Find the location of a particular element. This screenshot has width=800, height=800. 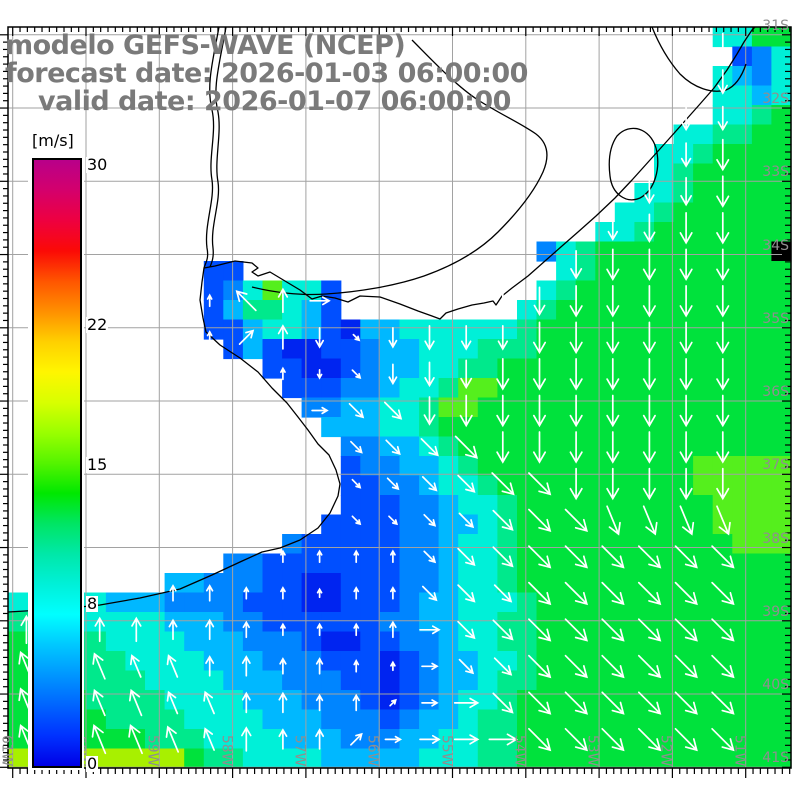

river-negro is located at coordinates (399, 167).